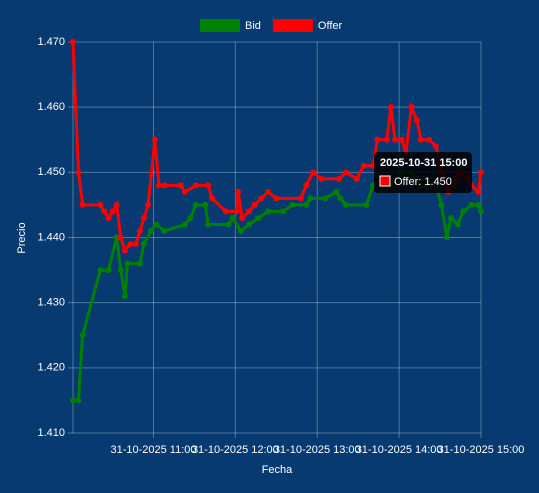 The height and width of the screenshot is (493, 539). What do you see at coordinates (423, 182) in the screenshot?
I see `tooltip-body: Offer: 1.450` at bounding box center [423, 182].